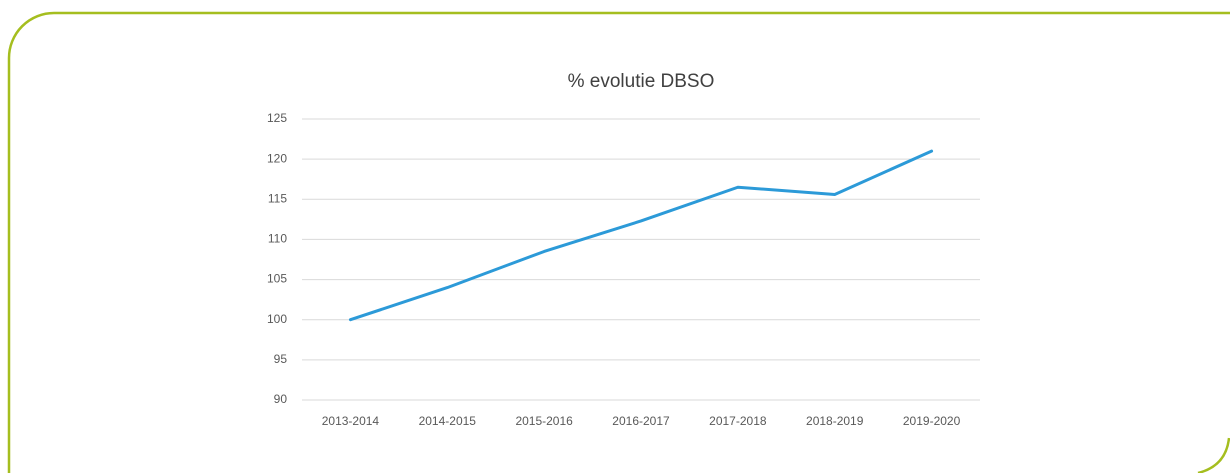 The width and height of the screenshot is (1230, 473). What do you see at coordinates (281, 359) in the screenshot?
I see `y-tick-label: 95` at bounding box center [281, 359].